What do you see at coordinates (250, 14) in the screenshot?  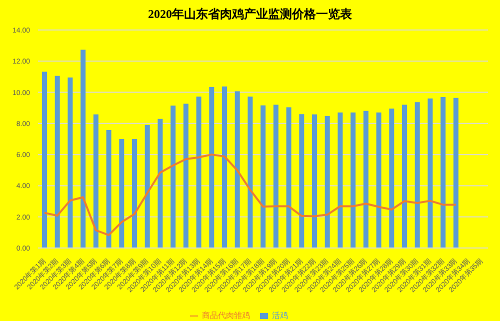 I see `chart-title: 2020年山东省肉鸡产业监测价格一览表` at bounding box center [250, 14].